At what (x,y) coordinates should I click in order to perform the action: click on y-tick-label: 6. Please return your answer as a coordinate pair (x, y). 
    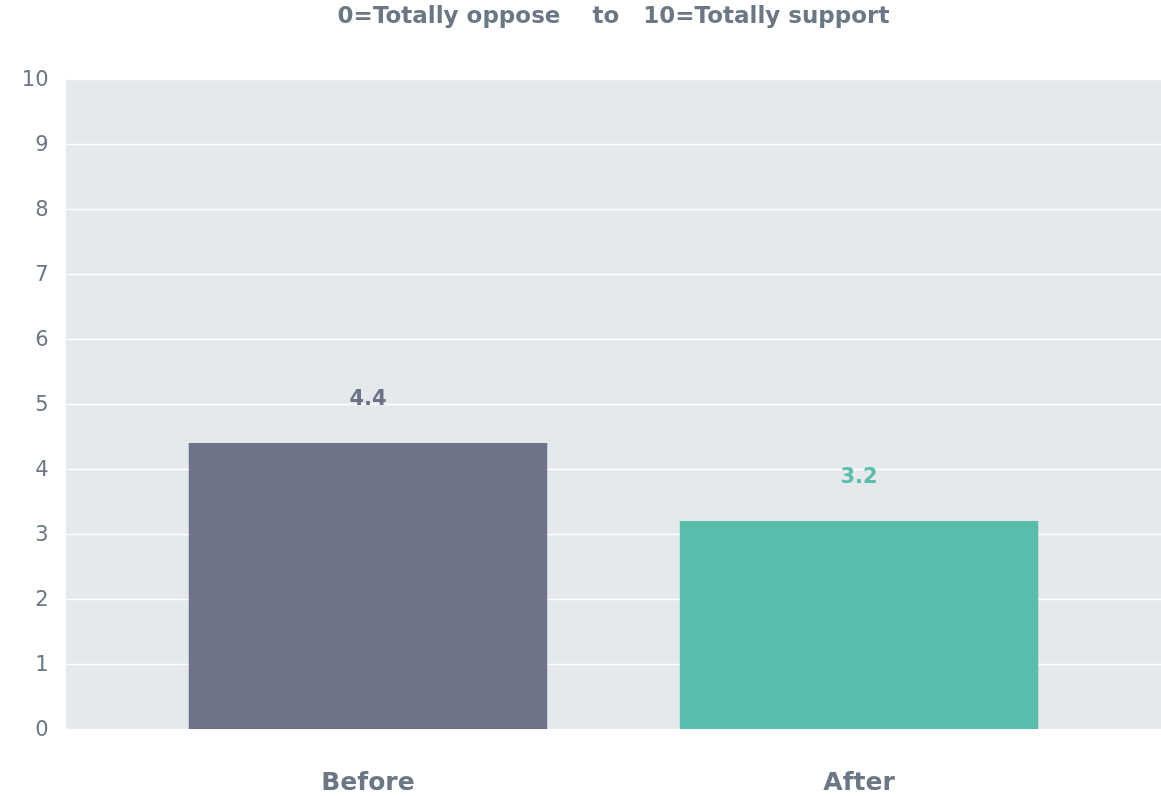
    Looking at the image, I should click on (42, 338).